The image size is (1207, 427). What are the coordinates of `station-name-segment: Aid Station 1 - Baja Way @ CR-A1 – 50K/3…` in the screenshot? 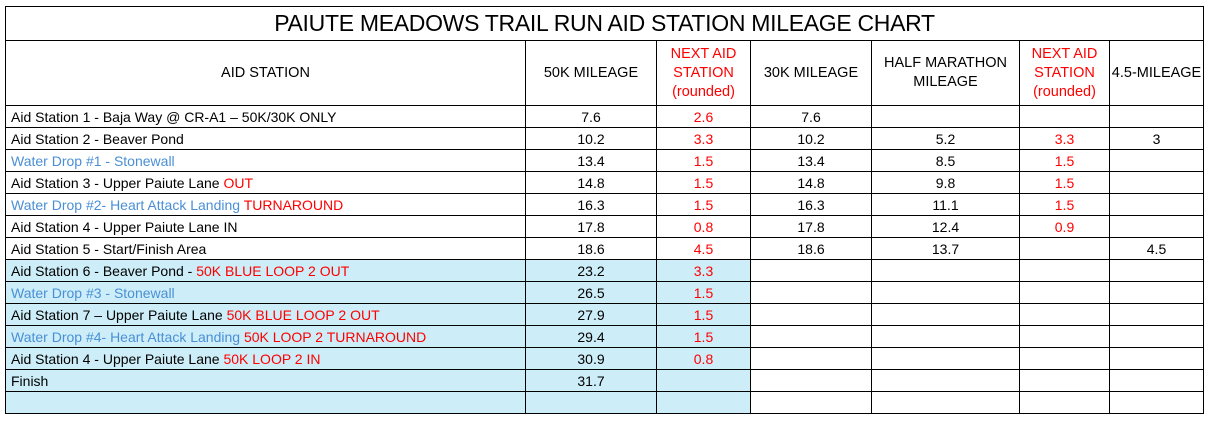 It's located at (174, 116).